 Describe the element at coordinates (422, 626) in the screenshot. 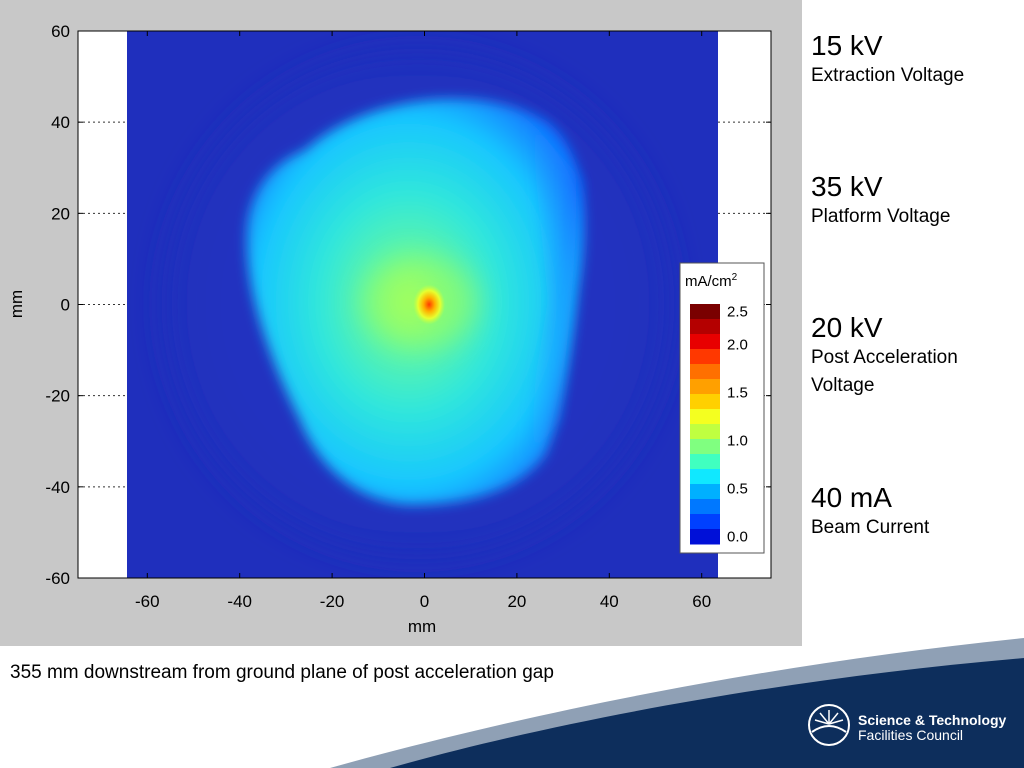

I see `x-axis-label: mm` at that location.